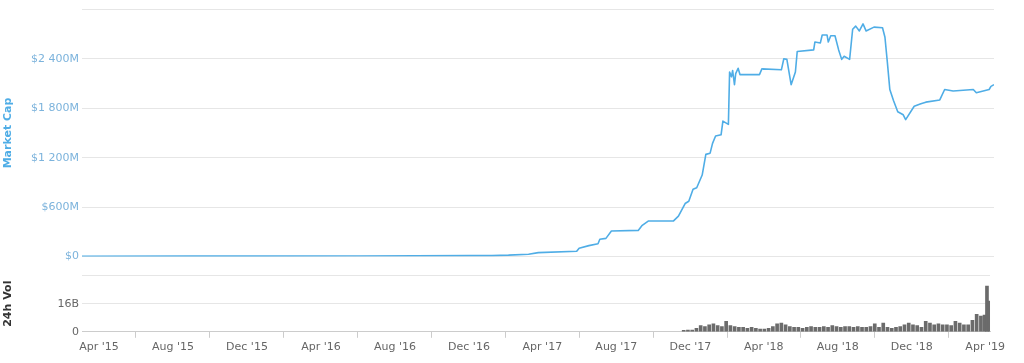 Image resolution: width=1024 pixels, height=363 pixels. I want to click on x-tick-label: Dec '15, so click(247, 347).